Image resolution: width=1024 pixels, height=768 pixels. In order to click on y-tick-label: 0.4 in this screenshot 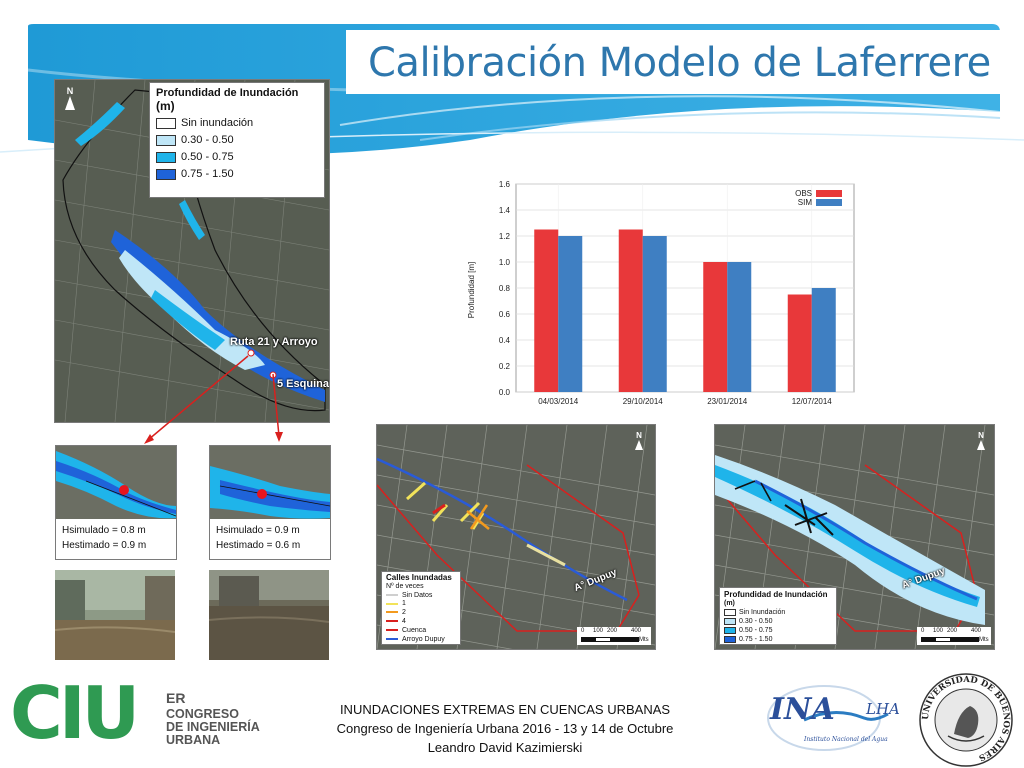, I will do `click(505, 340)`.